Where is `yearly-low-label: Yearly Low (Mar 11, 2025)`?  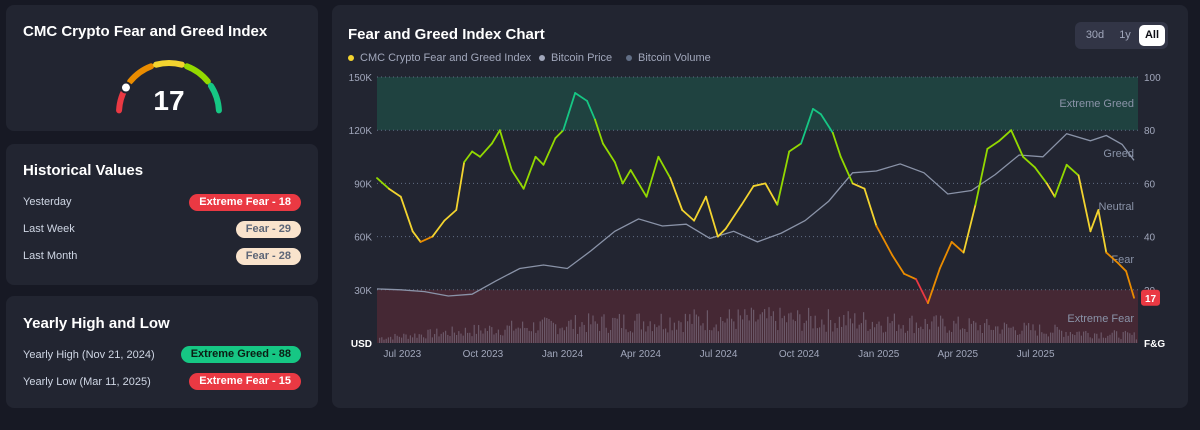 yearly-low-label: Yearly Low (Mar 11, 2025) is located at coordinates (87, 382).